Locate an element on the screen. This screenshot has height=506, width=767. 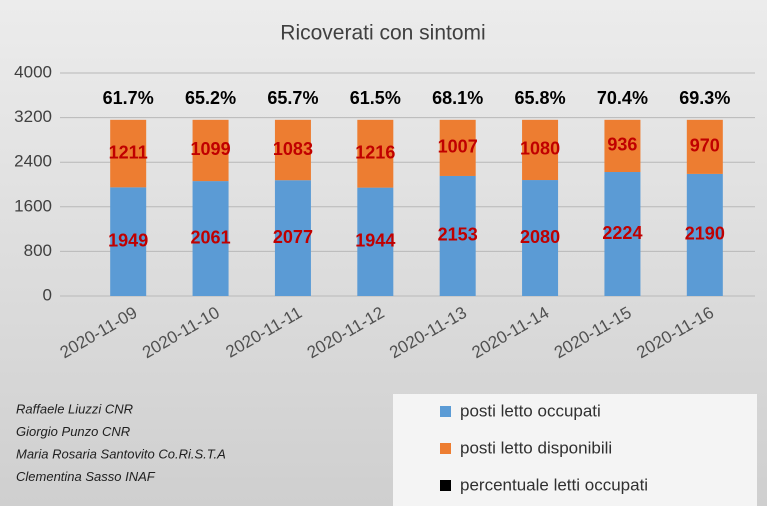
percent-label: 65.7% is located at coordinates (292, 98).